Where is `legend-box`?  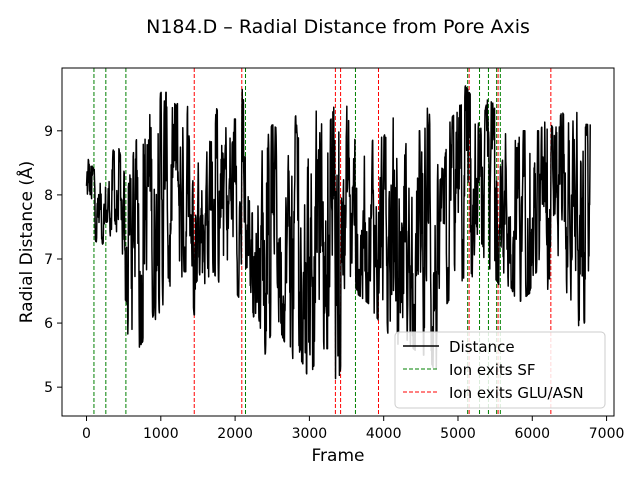
legend-box is located at coordinates (500, 370).